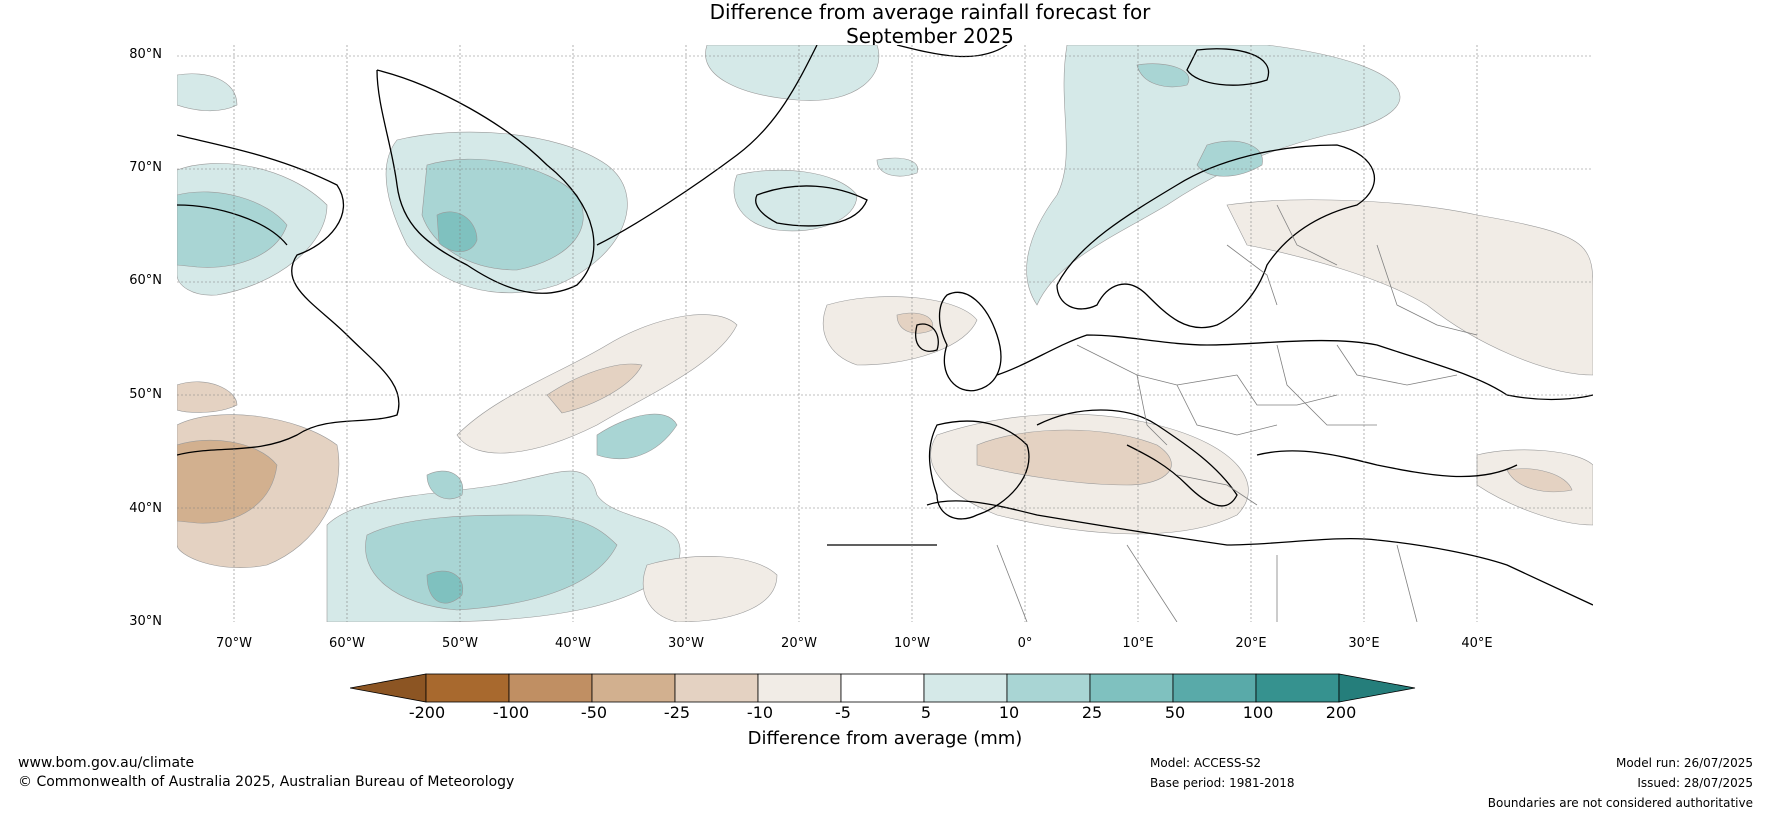 This screenshot has width=1770, height=816. I want to click on colorbar-label: Difference from average (mm), so click(885, 738).